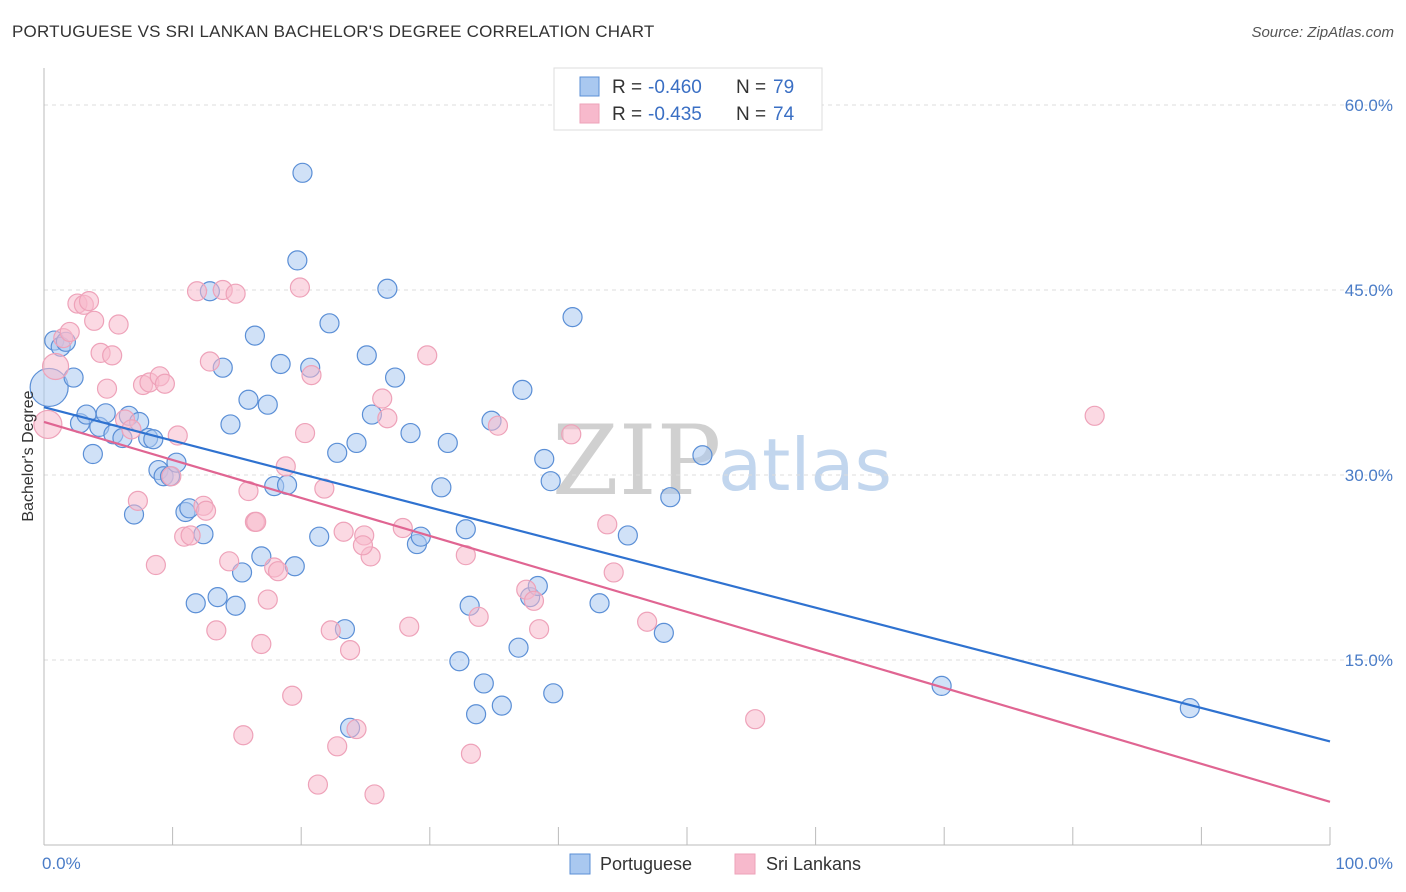 The height and width of the screenshot is (892, 1406). What do you see at coordinates (1369, 290) in the screenshot?
I see `y-tick-label-2: 45.0%` at bounding box center [1369, 290].